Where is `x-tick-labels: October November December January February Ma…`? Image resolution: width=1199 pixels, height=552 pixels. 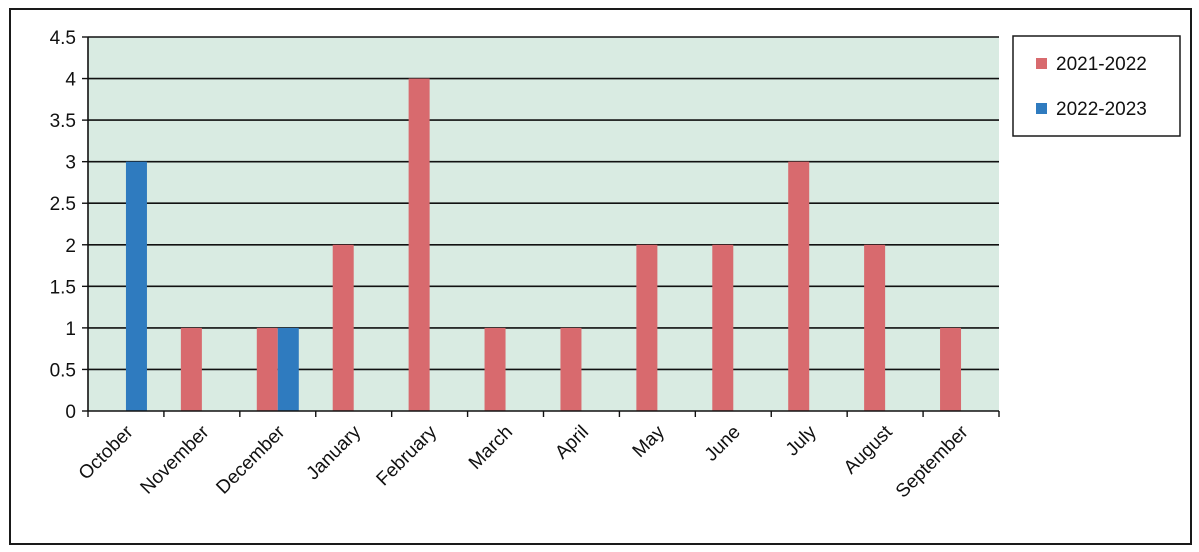 x-tick-labels: October November December January February Ma… is located at coordinates (524, 461).